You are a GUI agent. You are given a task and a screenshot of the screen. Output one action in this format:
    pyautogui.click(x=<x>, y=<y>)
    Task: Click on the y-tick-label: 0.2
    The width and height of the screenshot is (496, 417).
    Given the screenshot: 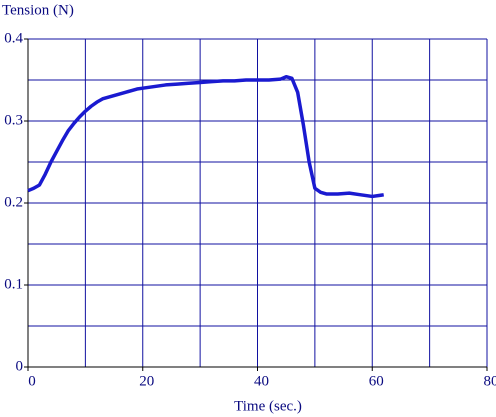 What is the action you would take?
    pyautogui.click(x=13, y=202)
    